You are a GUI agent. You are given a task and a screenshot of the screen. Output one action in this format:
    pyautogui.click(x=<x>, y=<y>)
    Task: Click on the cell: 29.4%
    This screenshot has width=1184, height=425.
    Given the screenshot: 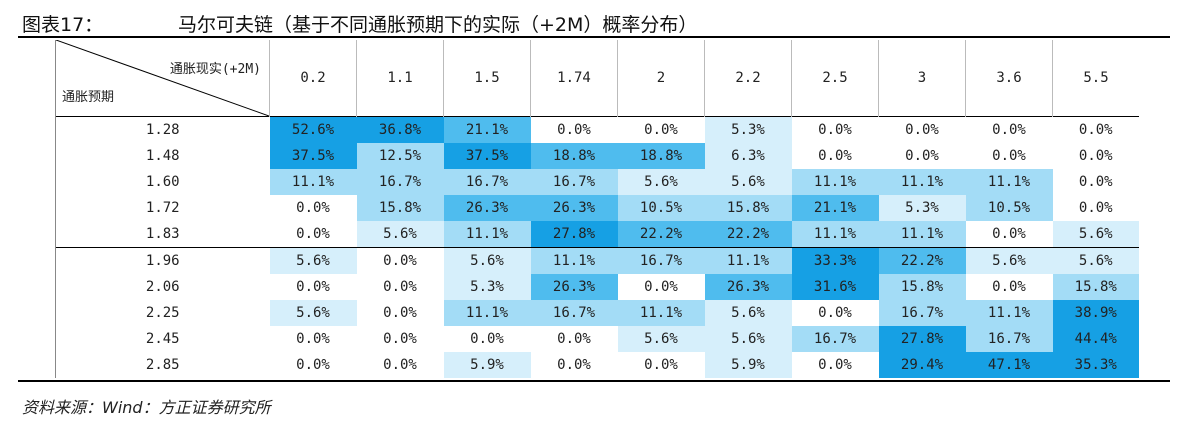 What is the action you would take?
    pyautogui.click(x=922, y=365)
    